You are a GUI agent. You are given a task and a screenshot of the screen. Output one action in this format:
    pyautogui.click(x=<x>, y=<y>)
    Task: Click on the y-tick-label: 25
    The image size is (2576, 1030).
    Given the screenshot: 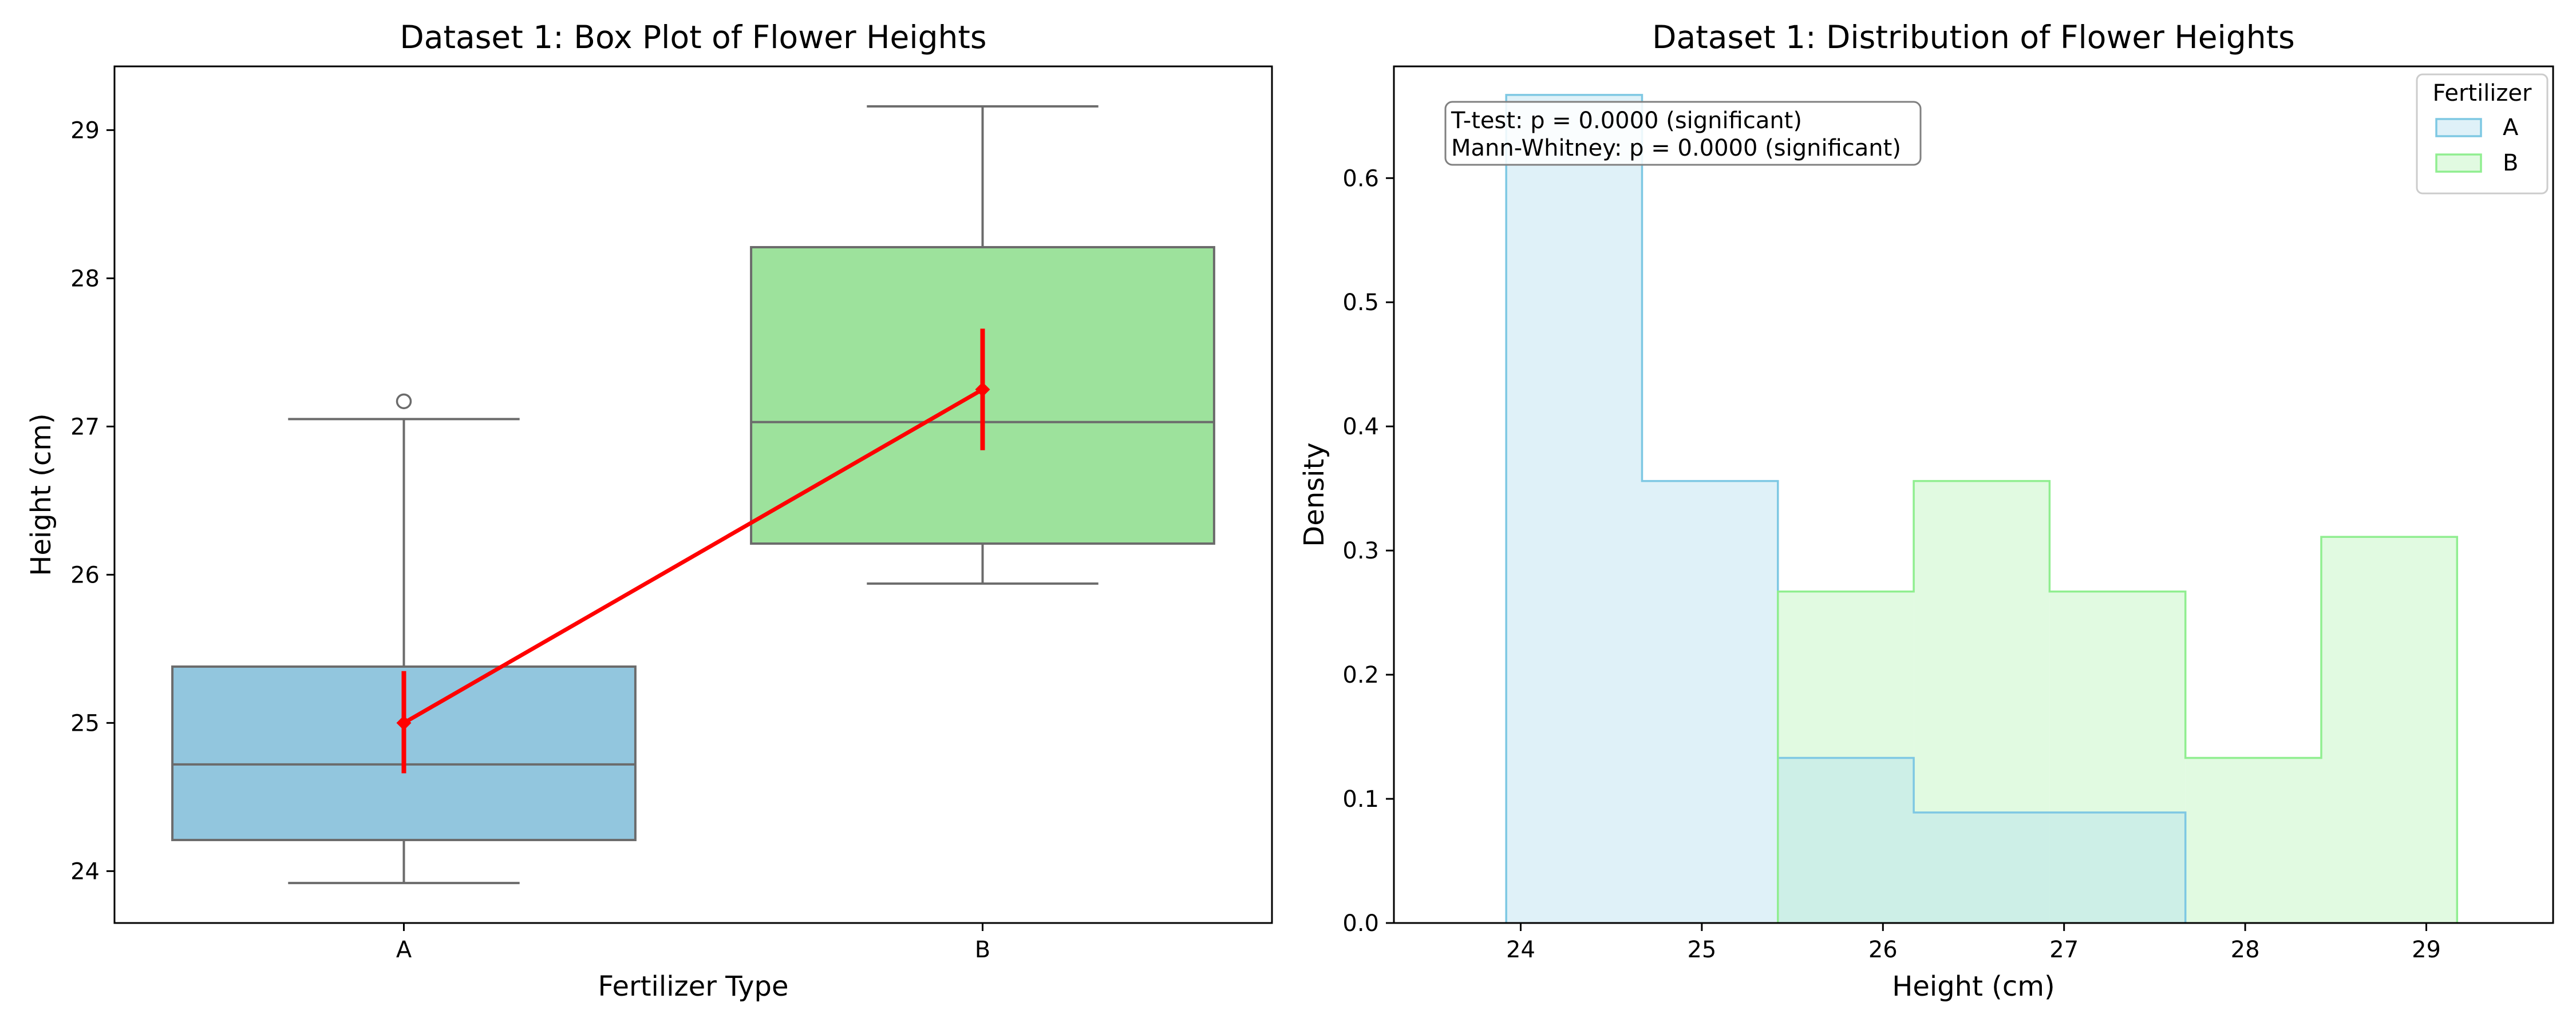 What is the action you would take?
    pyautogui.click(x=85, y=723)
    